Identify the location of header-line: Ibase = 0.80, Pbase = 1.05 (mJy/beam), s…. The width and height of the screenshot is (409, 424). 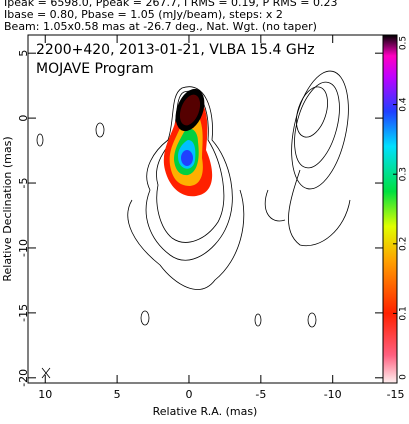
(143, 14).